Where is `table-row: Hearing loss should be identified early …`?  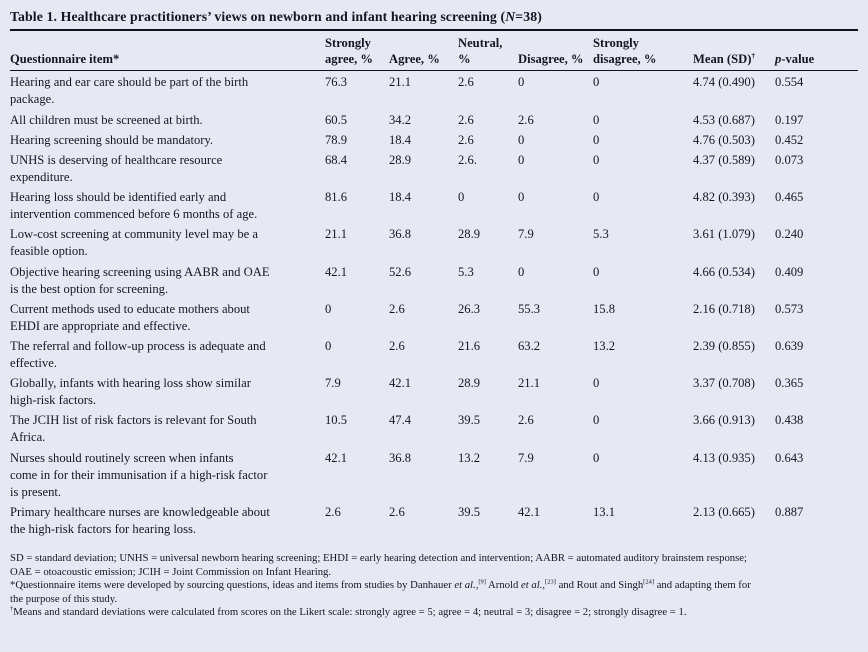
table-row: Hearing loss should be identified early … is located at coordinates (434, 206).